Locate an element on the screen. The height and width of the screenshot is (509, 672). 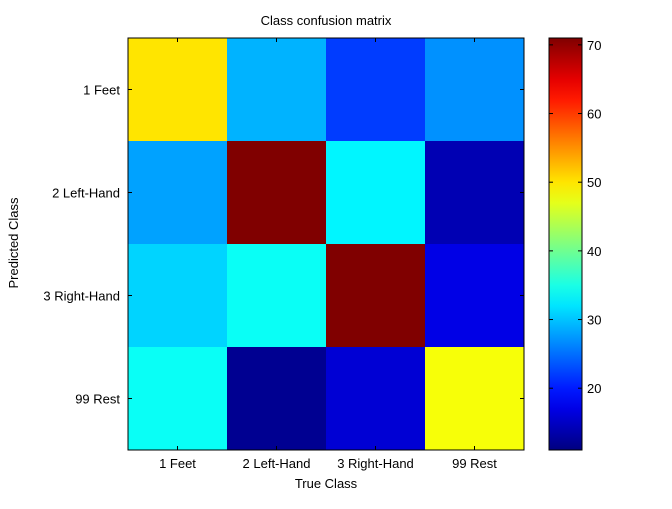
colorbar-gradient is located at coordinates (565, 244).